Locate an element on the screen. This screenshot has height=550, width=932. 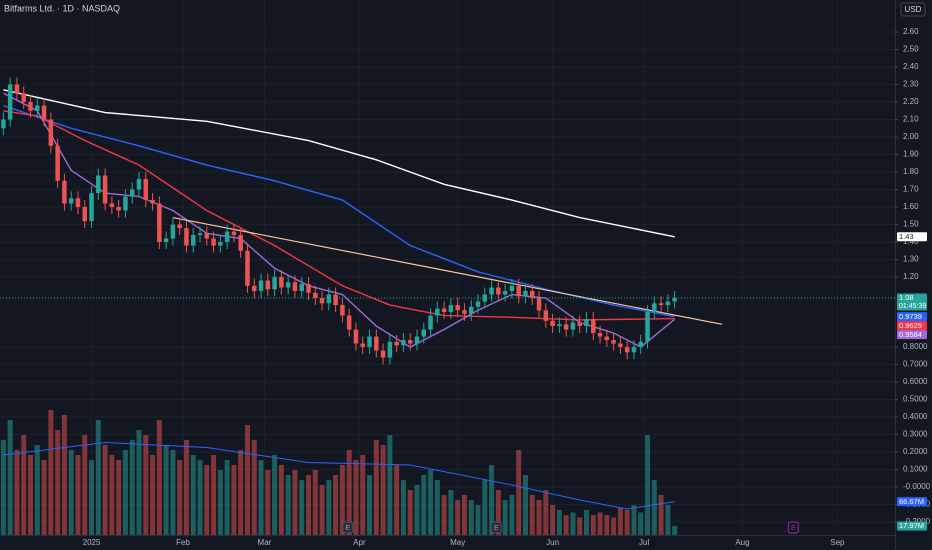
y-tick-label: 1.70 is located at coordinates (911, 189).